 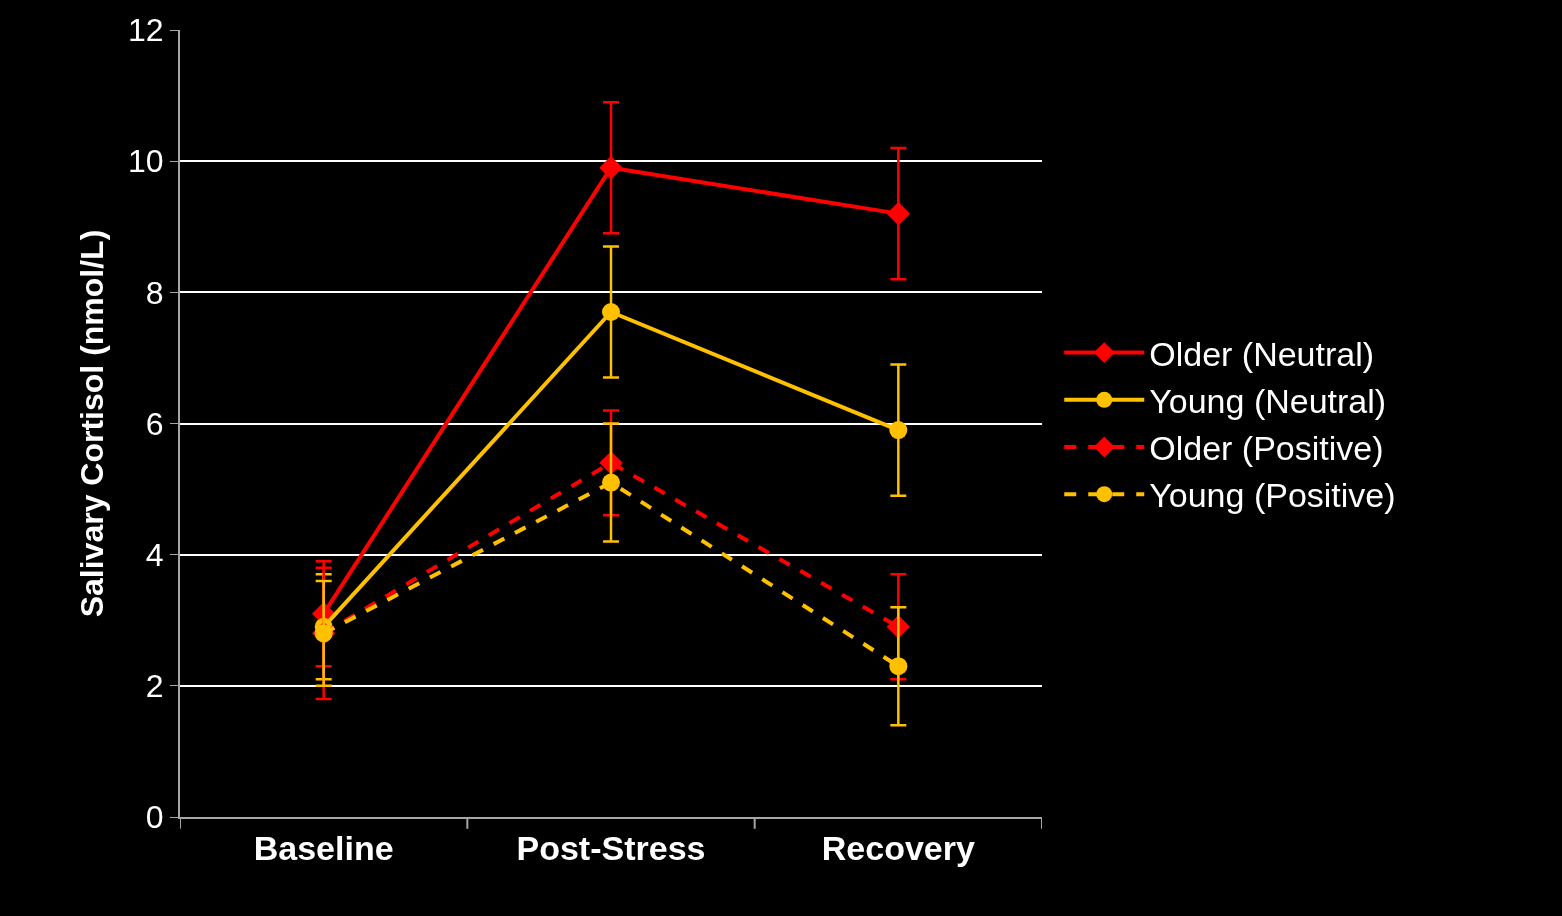 I want to click on y-tick-label: 10, so click(x=146, y=161).